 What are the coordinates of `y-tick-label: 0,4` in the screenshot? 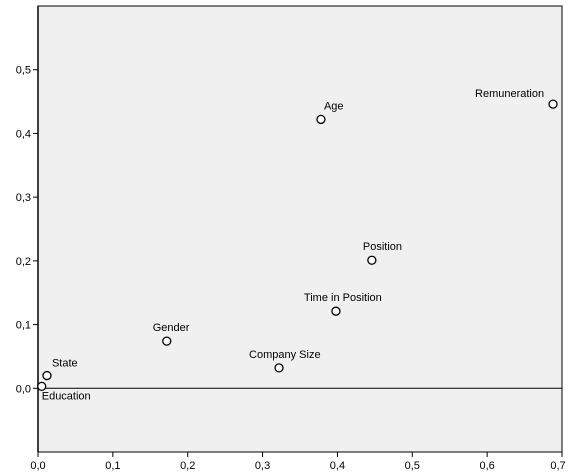 It's located at (23, 134).